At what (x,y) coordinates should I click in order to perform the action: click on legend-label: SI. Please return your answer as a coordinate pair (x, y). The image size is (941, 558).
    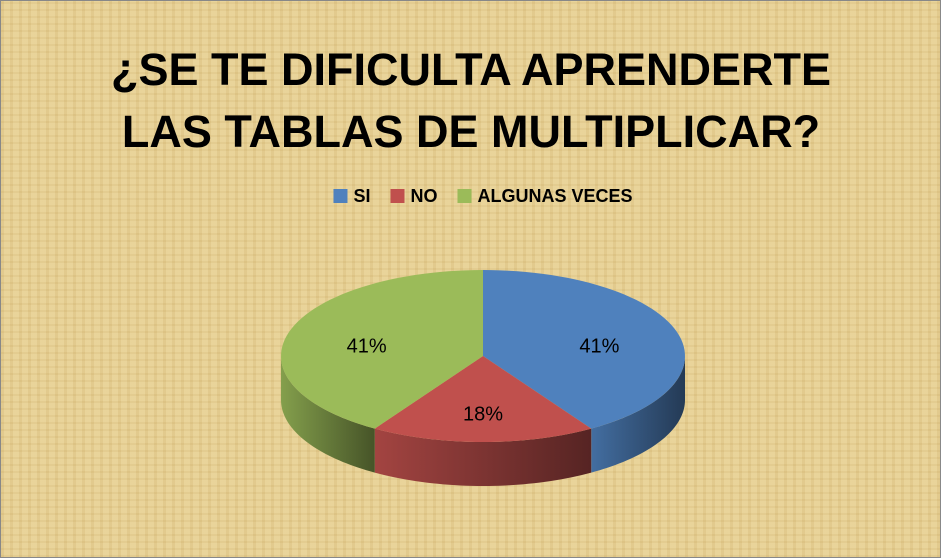
    Looking at the image, I should click on (361, 196).